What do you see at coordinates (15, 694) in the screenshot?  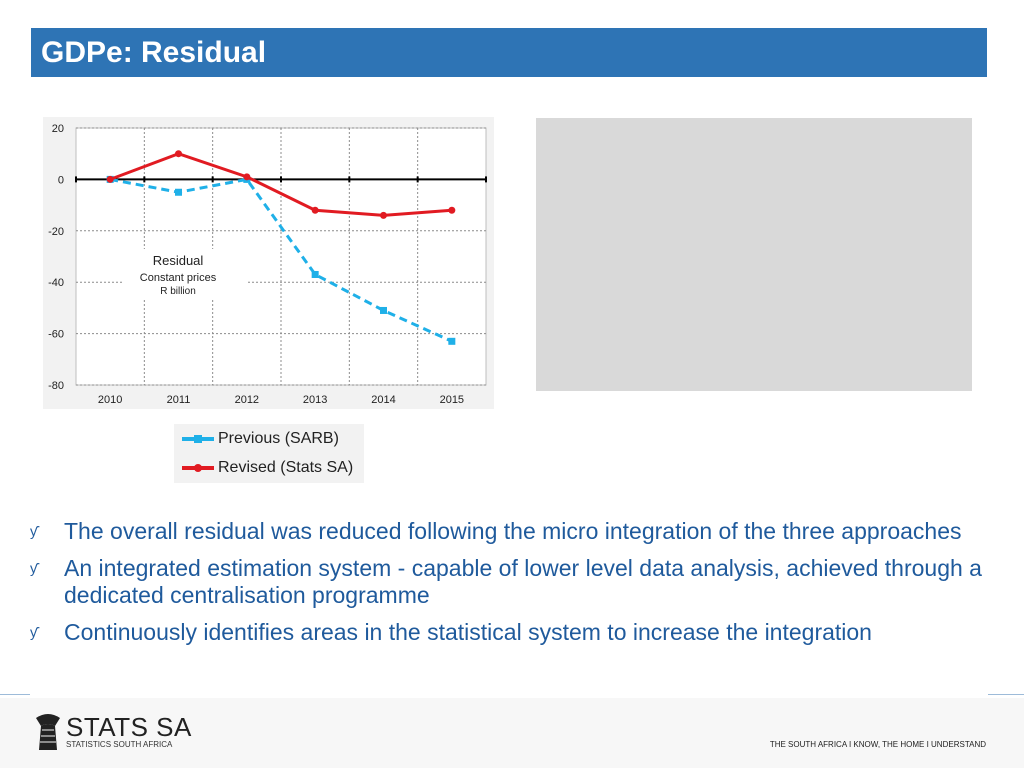 I see `footer-divider-left` at bounding box center [15, 694].